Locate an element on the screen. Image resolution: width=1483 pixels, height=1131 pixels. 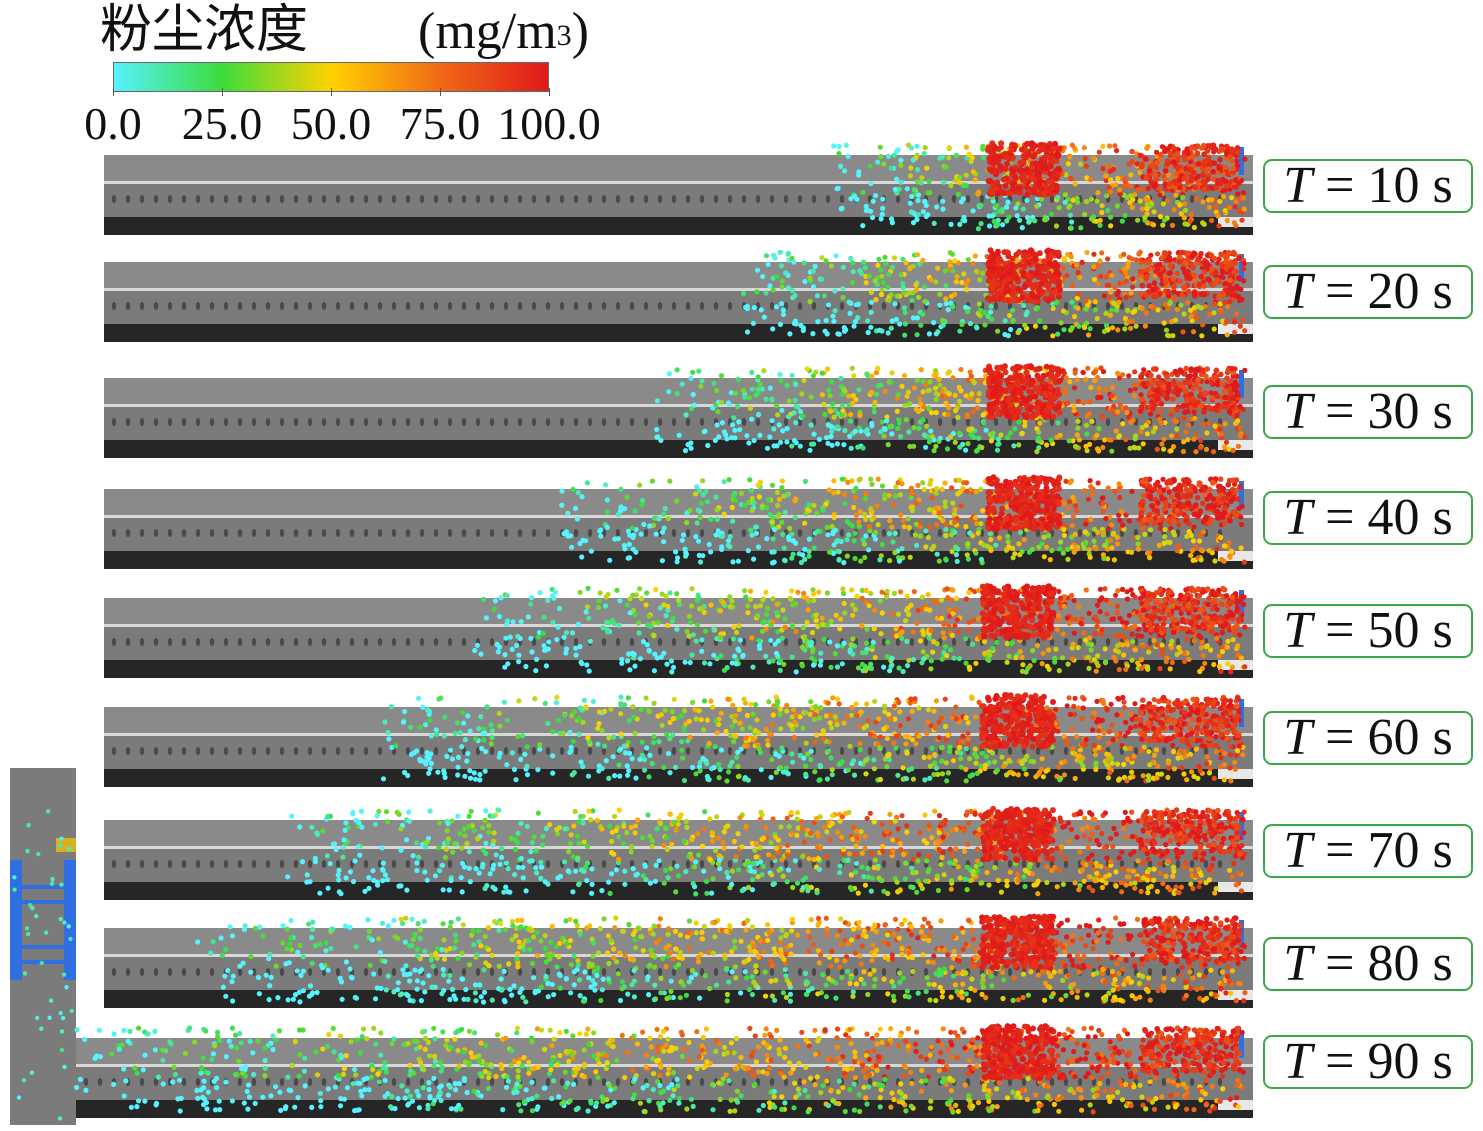
support-right is located at coordinates (70, 920).